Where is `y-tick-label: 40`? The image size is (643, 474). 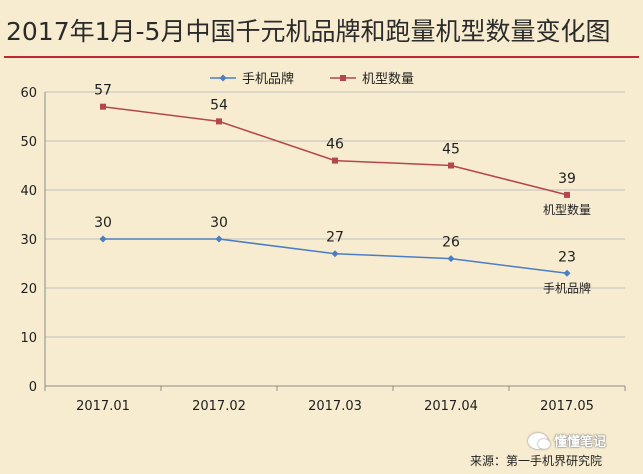
y-tick-label: 40 is located at coordinates (28, 191).